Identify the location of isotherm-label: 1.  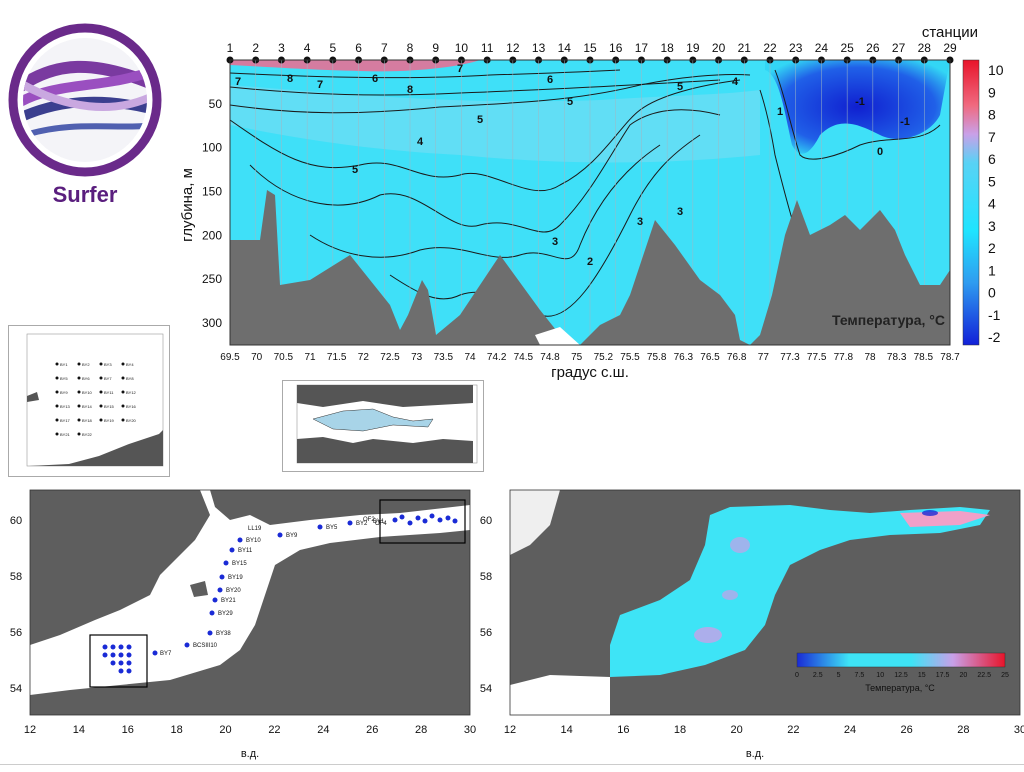
(780, 112).